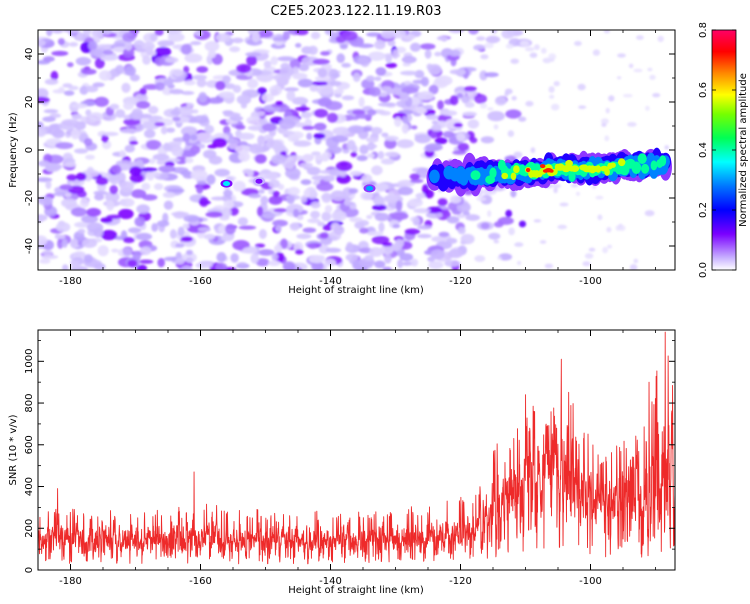 The width and height of the screenshot is (750, 604). I want to click on figure-title: C2E5.2023.122.11.19.R03, so click(355, 11).